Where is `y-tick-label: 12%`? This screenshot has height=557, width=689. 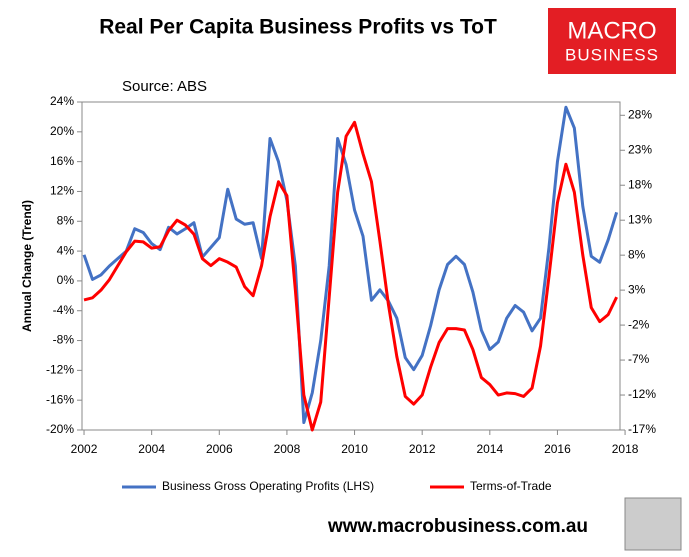
y-tick-label: 12% is located at coordinates (62, 191).